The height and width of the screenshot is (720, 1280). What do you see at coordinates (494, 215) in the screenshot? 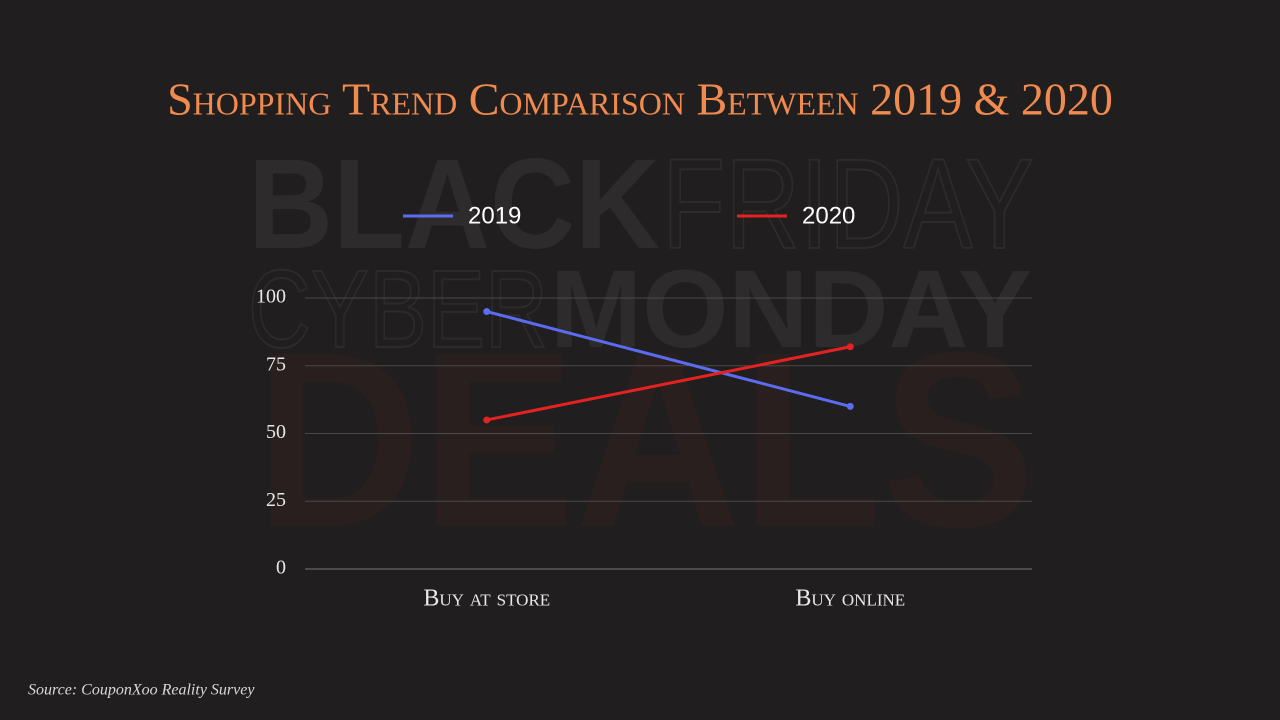
I see `legend-label: 2019` at bounding box center [494, 215].